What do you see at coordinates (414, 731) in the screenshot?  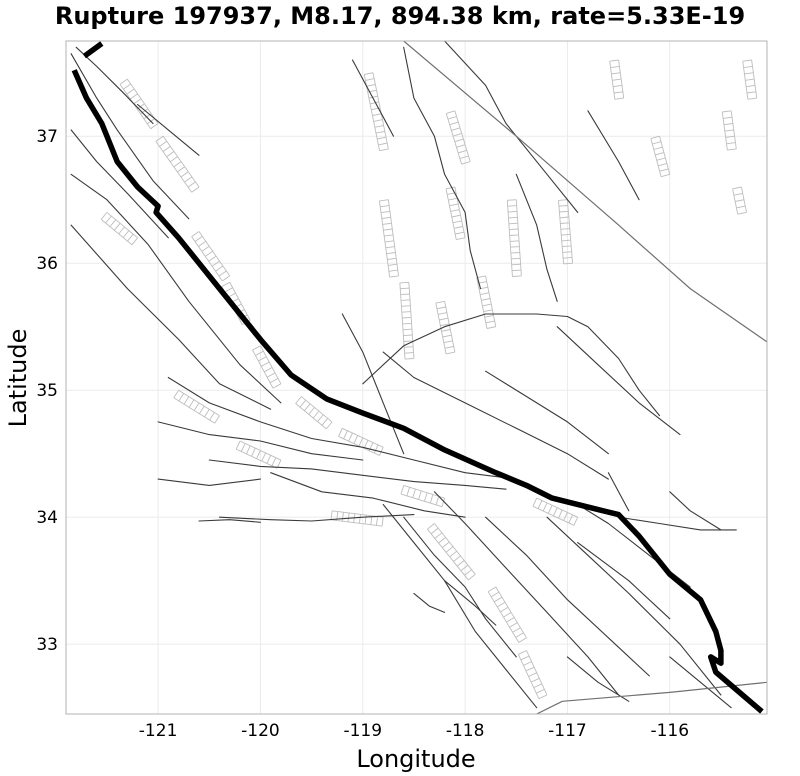 I see `x-axis-ticks: -121 -120 -119 -118 -117 -116` at bounding box center [414, 731].